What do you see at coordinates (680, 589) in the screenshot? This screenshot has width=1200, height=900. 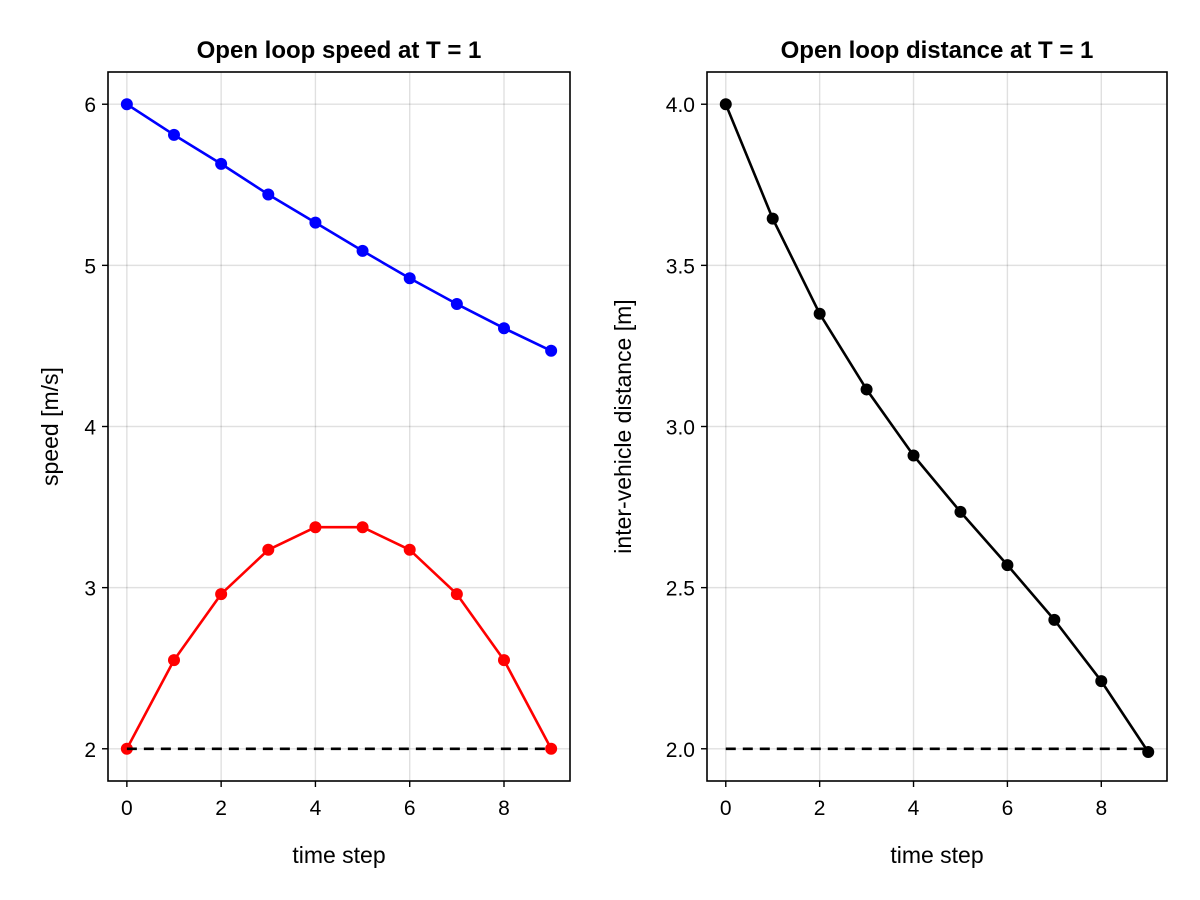 I see `distance-ytick-label: 2.5` at bounding box center [680, 589].